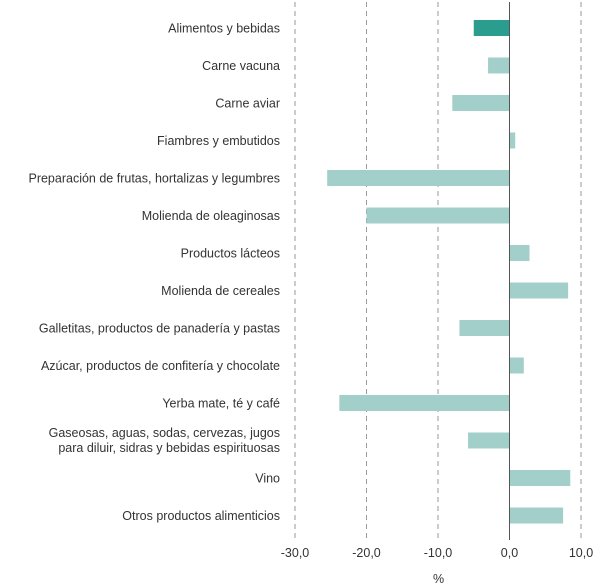 This screenshot has height=587, width=594. Describe the element at coordinates (509, 553) in the screenshot. I see `x-tick-label: 0,0` at that location.